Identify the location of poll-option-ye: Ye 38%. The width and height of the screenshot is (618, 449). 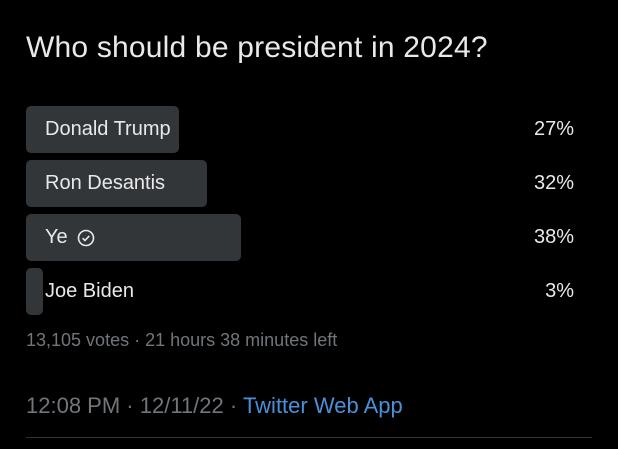
(300, 237).